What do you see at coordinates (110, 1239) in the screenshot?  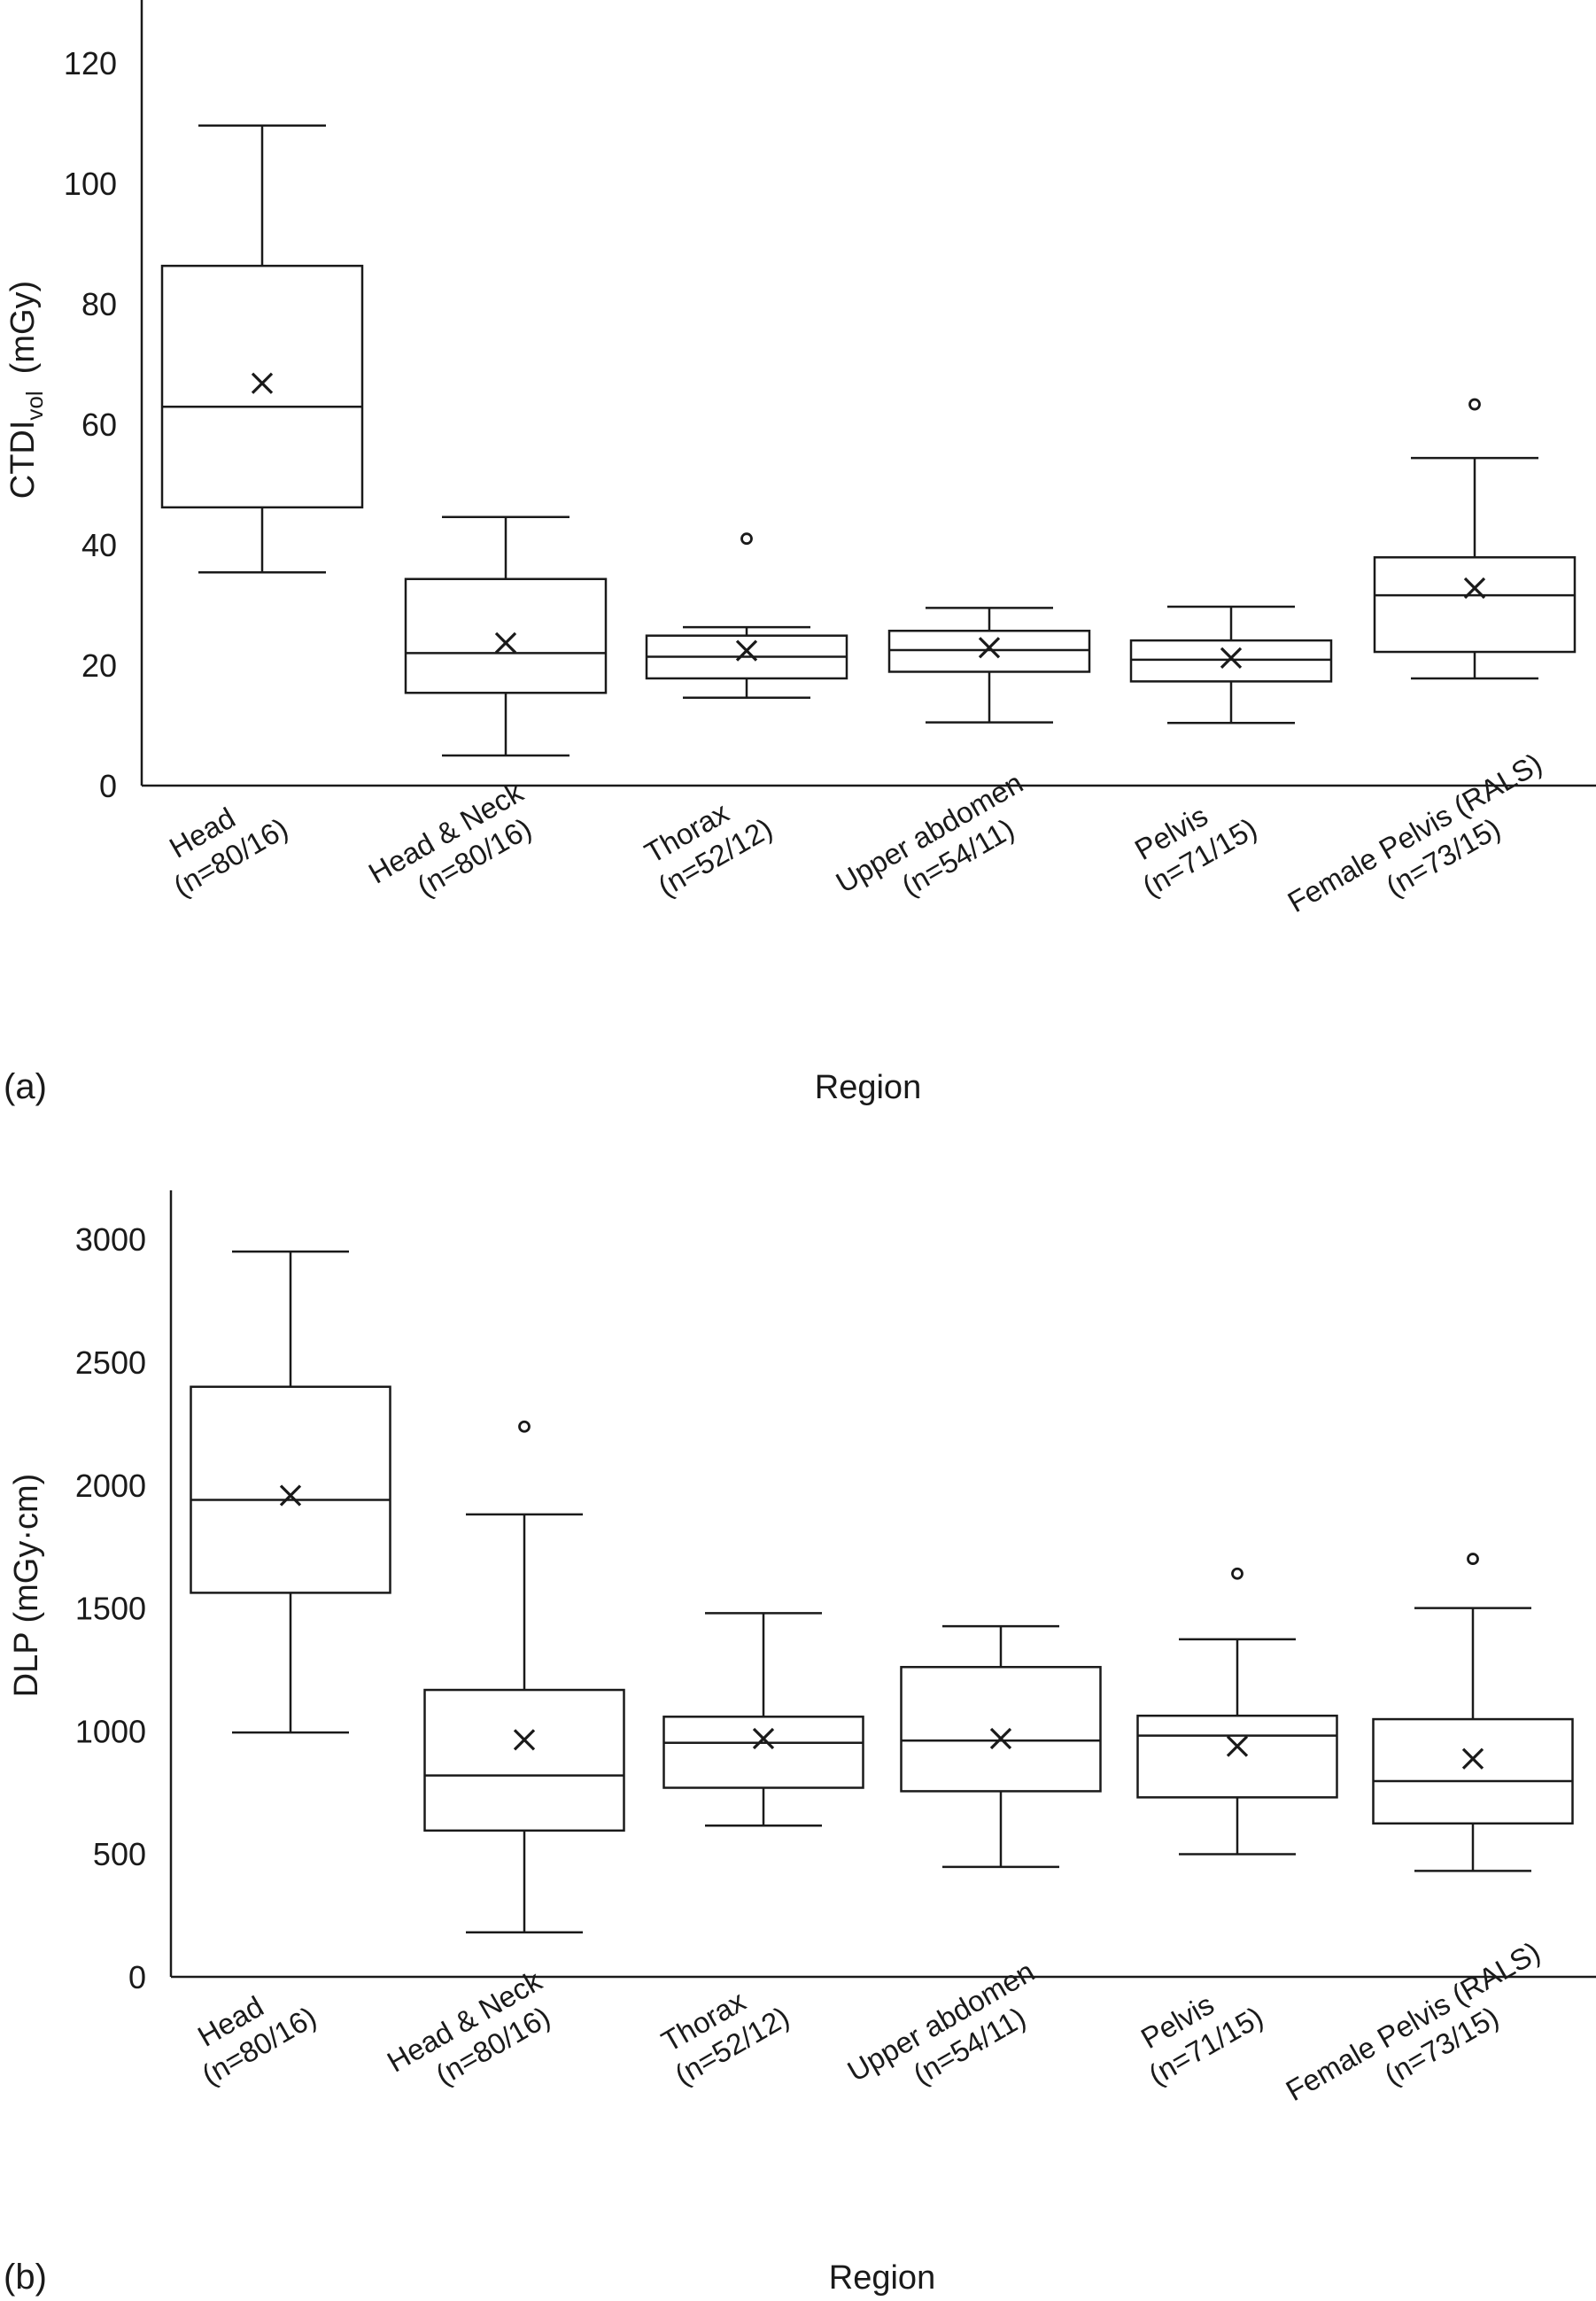 I see `y-tick-label: 3000` at bounding box center [110, 1239].